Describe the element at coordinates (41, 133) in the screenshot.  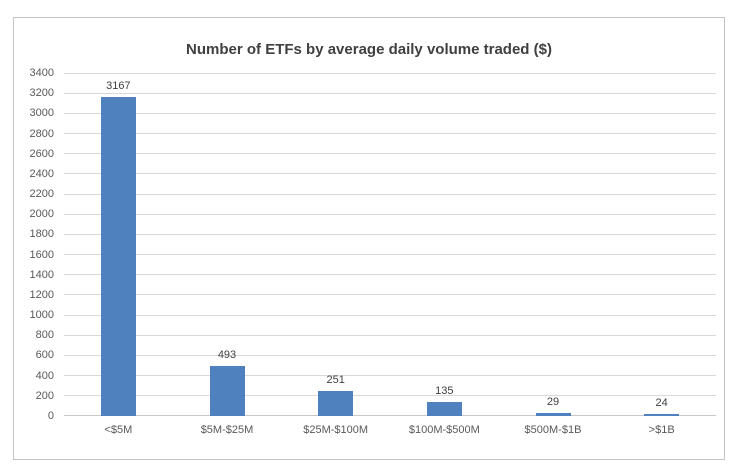
I see `y-axis-tick-label: 2800` at that location.